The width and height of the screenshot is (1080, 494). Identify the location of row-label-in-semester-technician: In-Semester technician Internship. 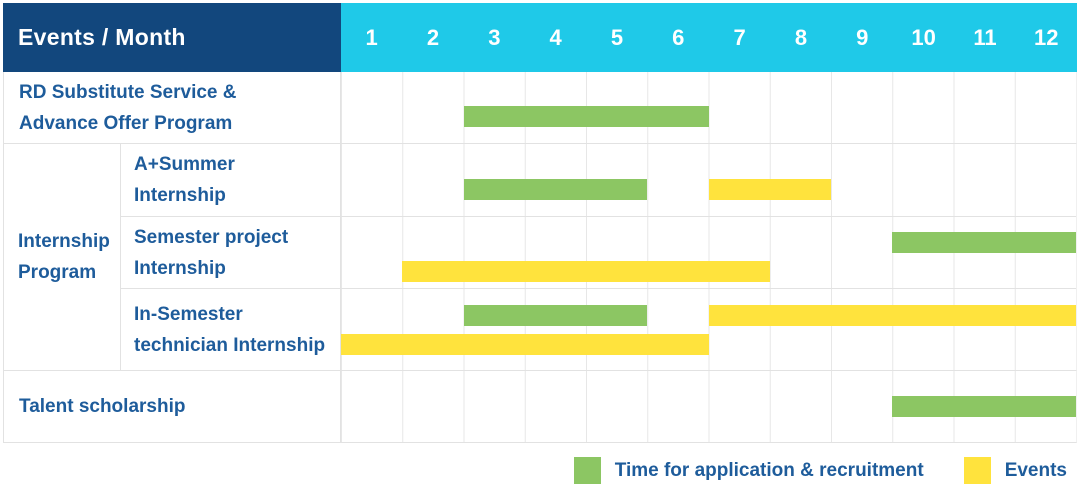
(231, 329).